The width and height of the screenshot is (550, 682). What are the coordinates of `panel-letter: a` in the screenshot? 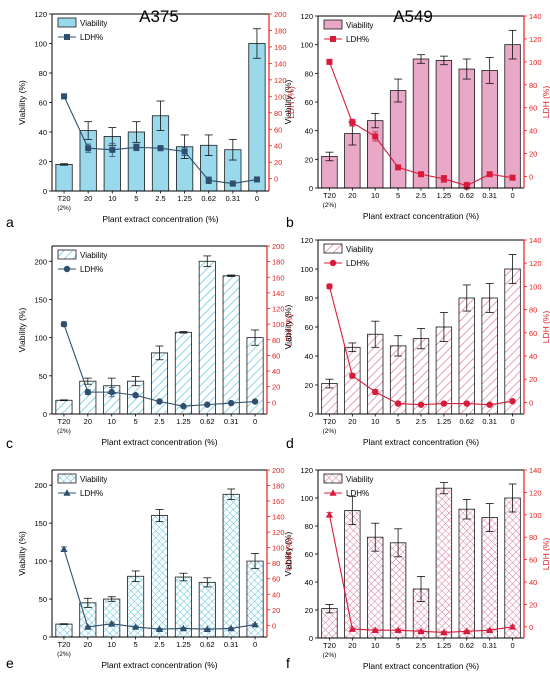 It's located at (10, 222).